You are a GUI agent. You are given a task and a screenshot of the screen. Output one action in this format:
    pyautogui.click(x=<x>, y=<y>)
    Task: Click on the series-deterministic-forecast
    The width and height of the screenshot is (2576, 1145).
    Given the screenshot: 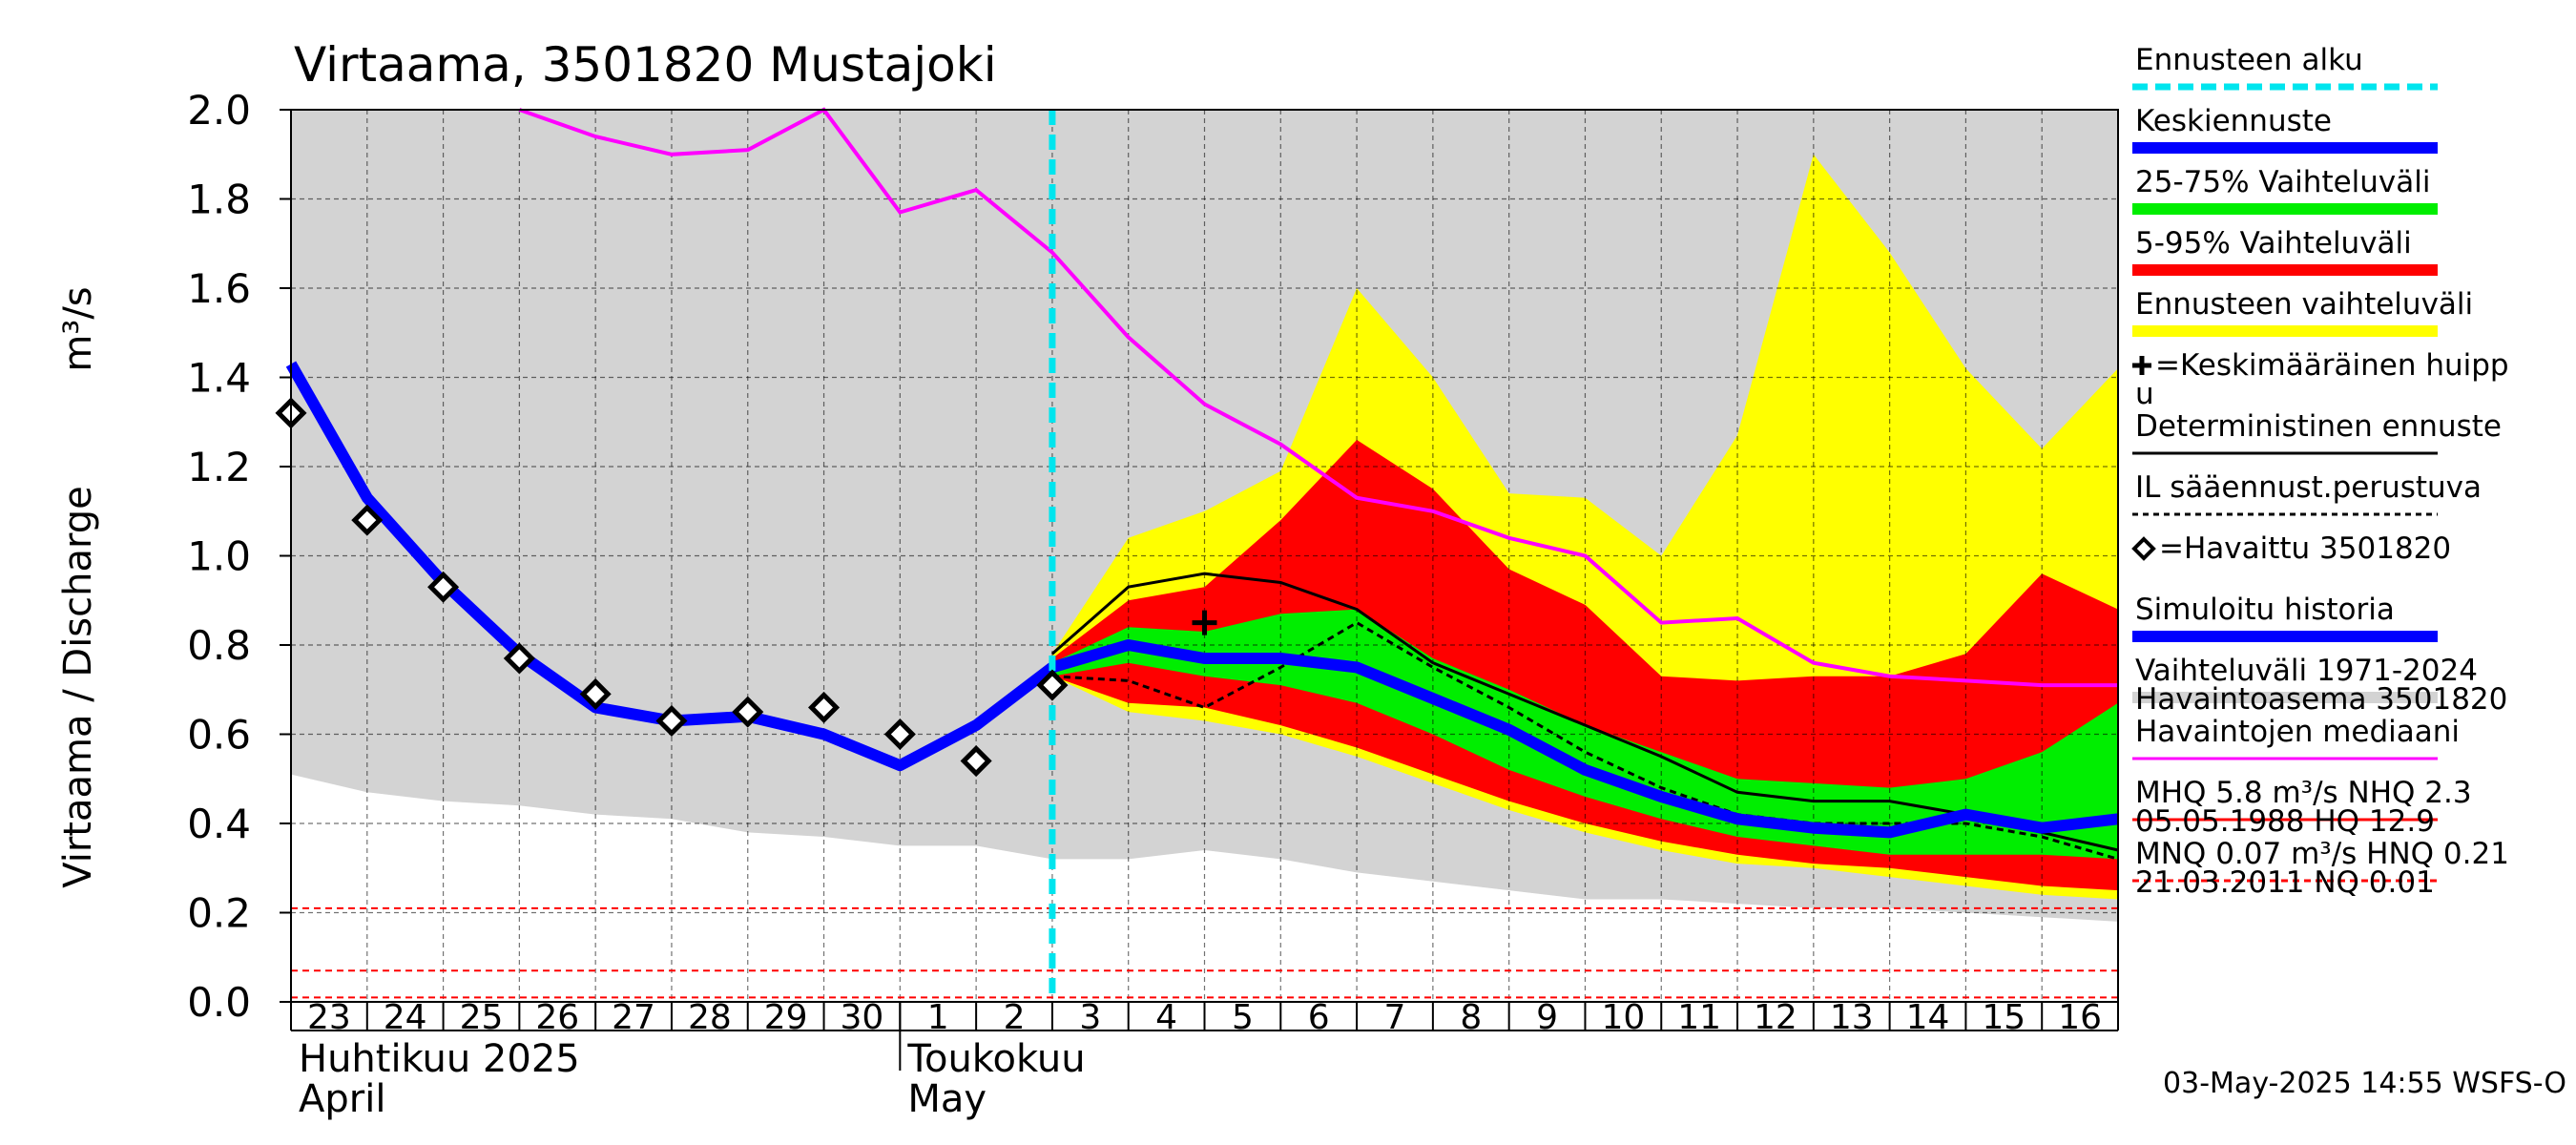 What is the action you would take?
    pyautogui.click(x=1584, y=712)
    